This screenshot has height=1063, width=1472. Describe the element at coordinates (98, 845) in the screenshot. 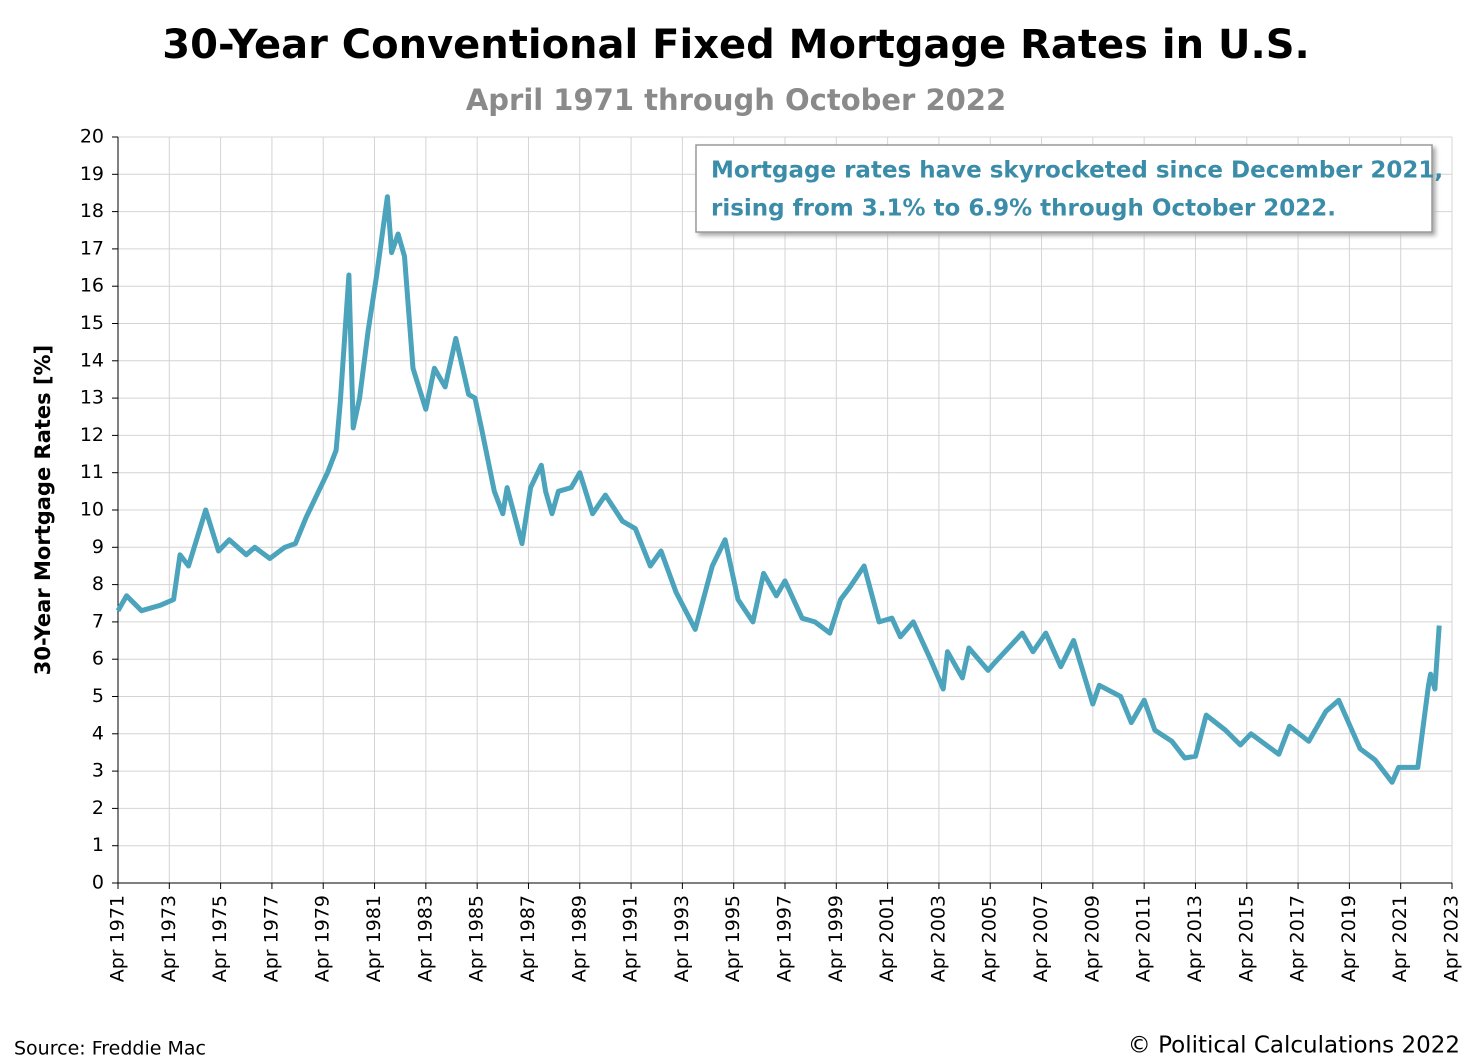

I see `y-tick-label: 1` at that location.